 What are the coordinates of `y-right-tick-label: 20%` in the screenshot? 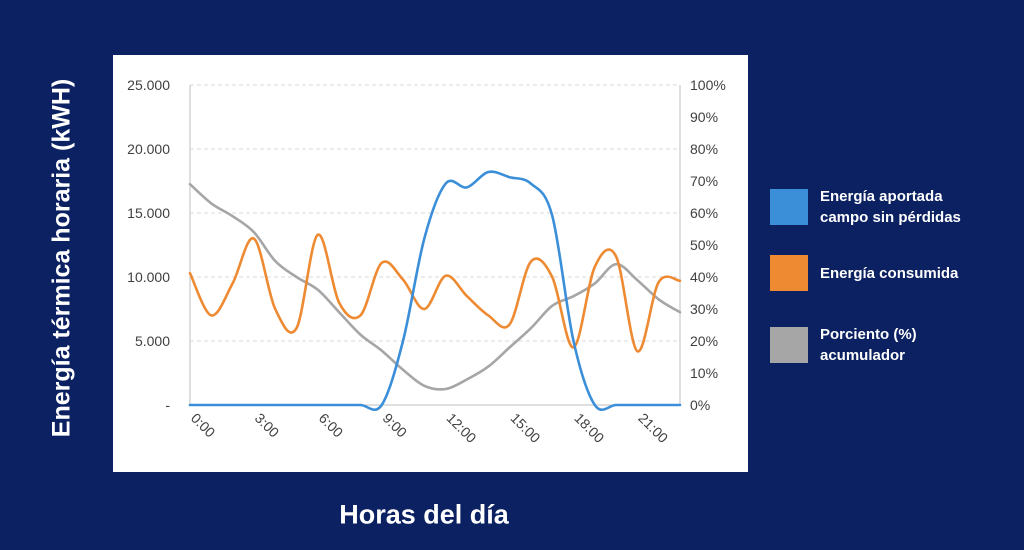 It's located at (704, 341).